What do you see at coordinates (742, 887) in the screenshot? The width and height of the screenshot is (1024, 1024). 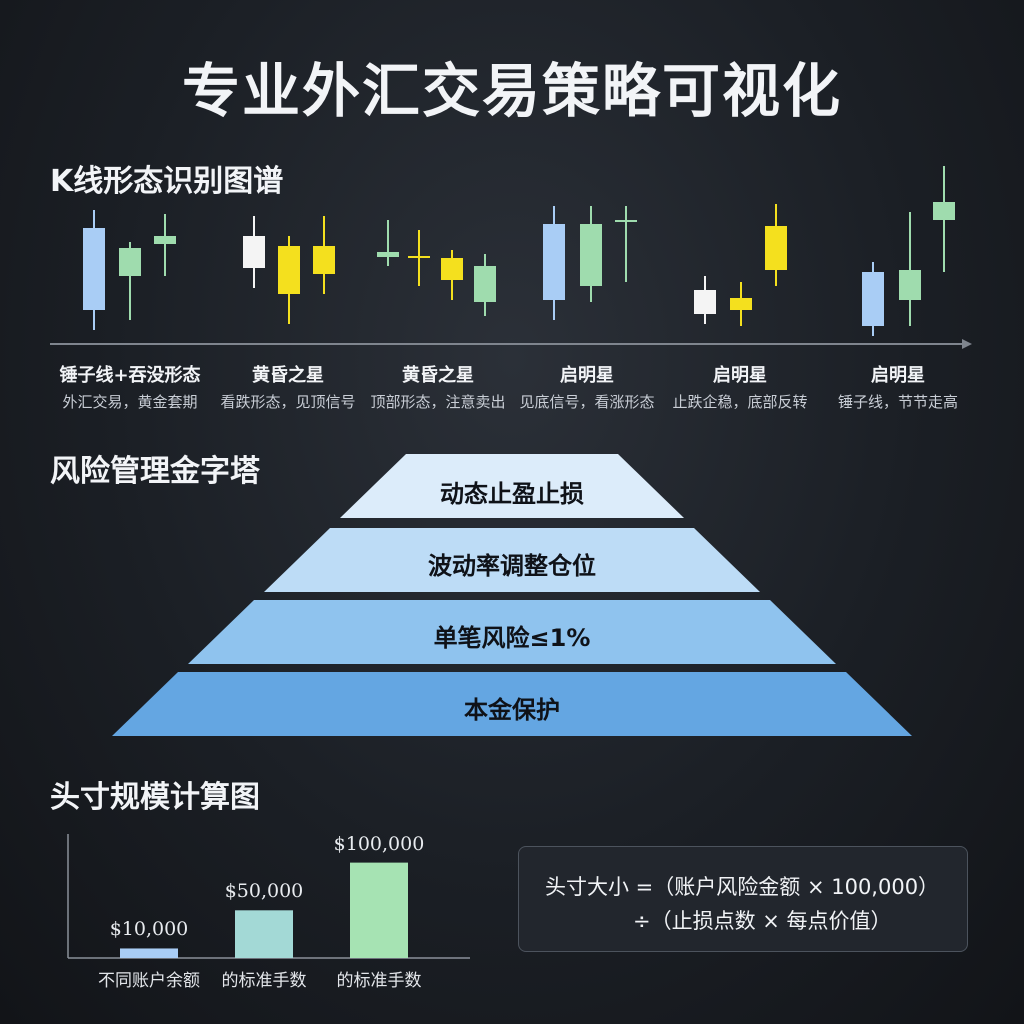 I see `formula-line-1: 头寸大小 =（账户风险金额 × 100,000）` at bounding box center [742, 887].